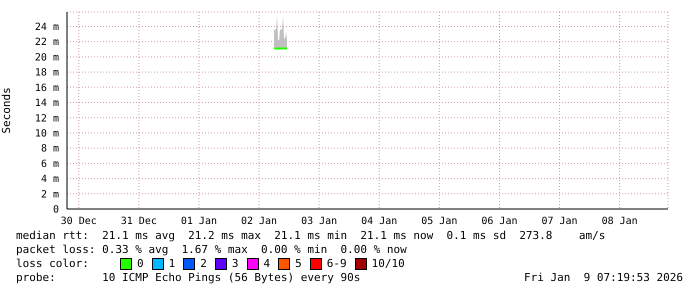  What do you see at coordinates (6, 110) in the screenshot?
I see `y-axis-title: Seconds` at bounding box center [6, 110].